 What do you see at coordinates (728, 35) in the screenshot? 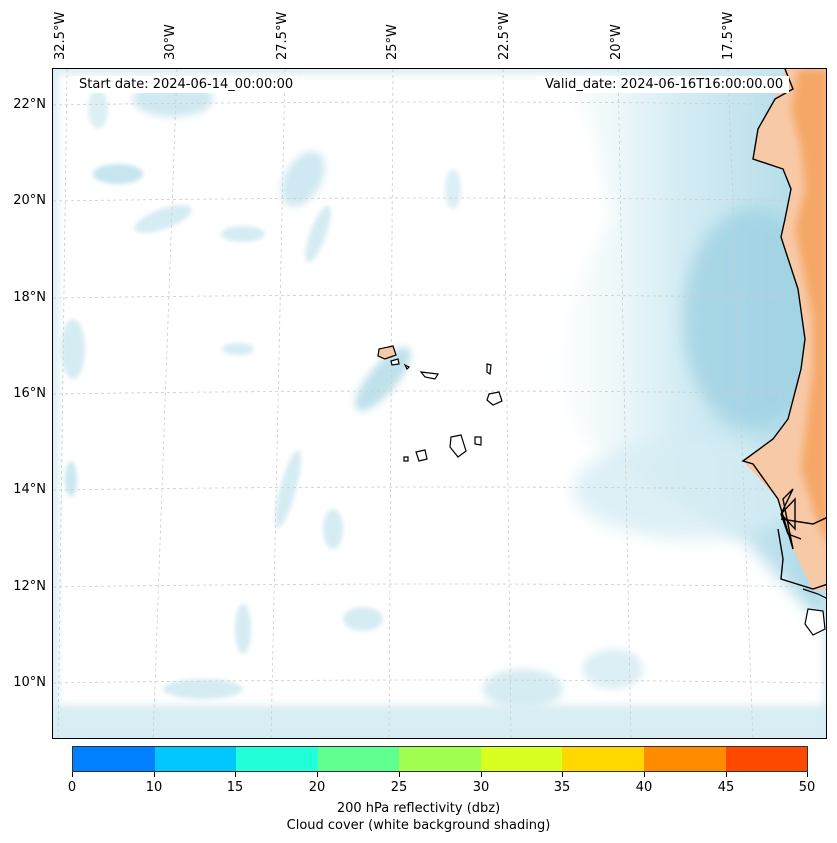
I see `lon-label: 17.5°W` at bounding box center [728, 35].